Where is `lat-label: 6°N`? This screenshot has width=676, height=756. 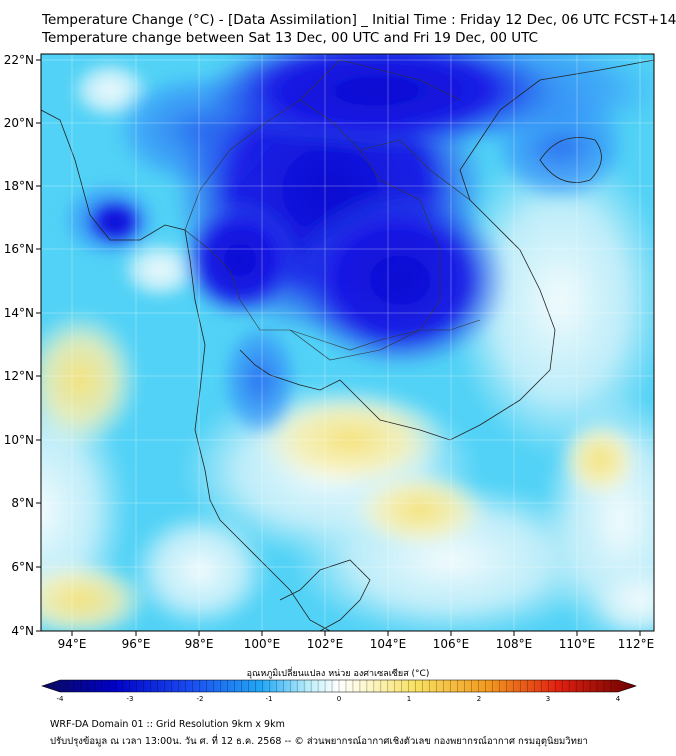
lat-label: 6°N is located at coordinates (22, 567).